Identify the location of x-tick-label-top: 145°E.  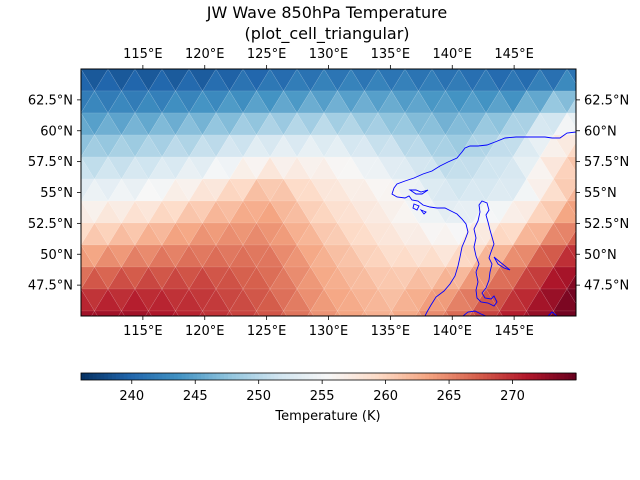
(514, 54).